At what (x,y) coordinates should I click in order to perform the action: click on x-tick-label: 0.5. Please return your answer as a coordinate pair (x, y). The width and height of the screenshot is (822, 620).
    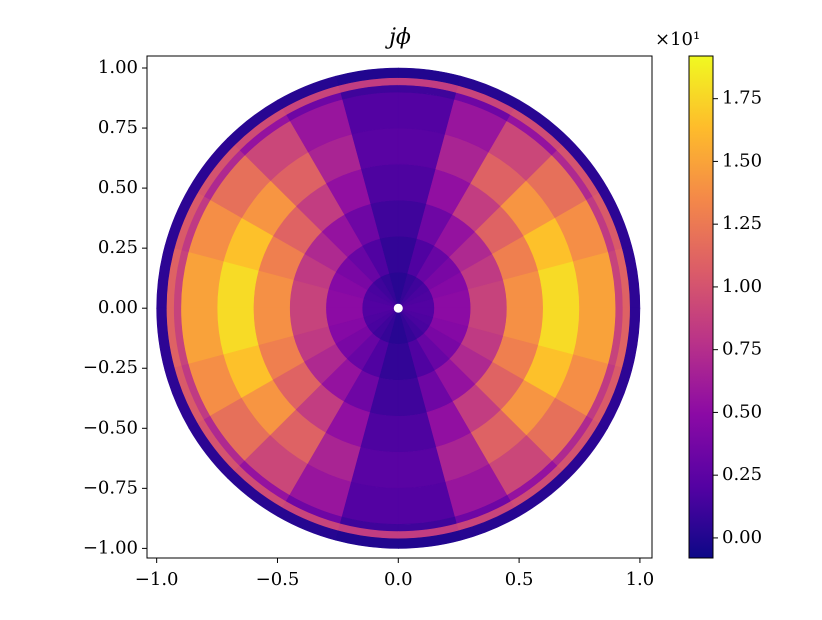
    Looking at the image, I should click on (519, 579).